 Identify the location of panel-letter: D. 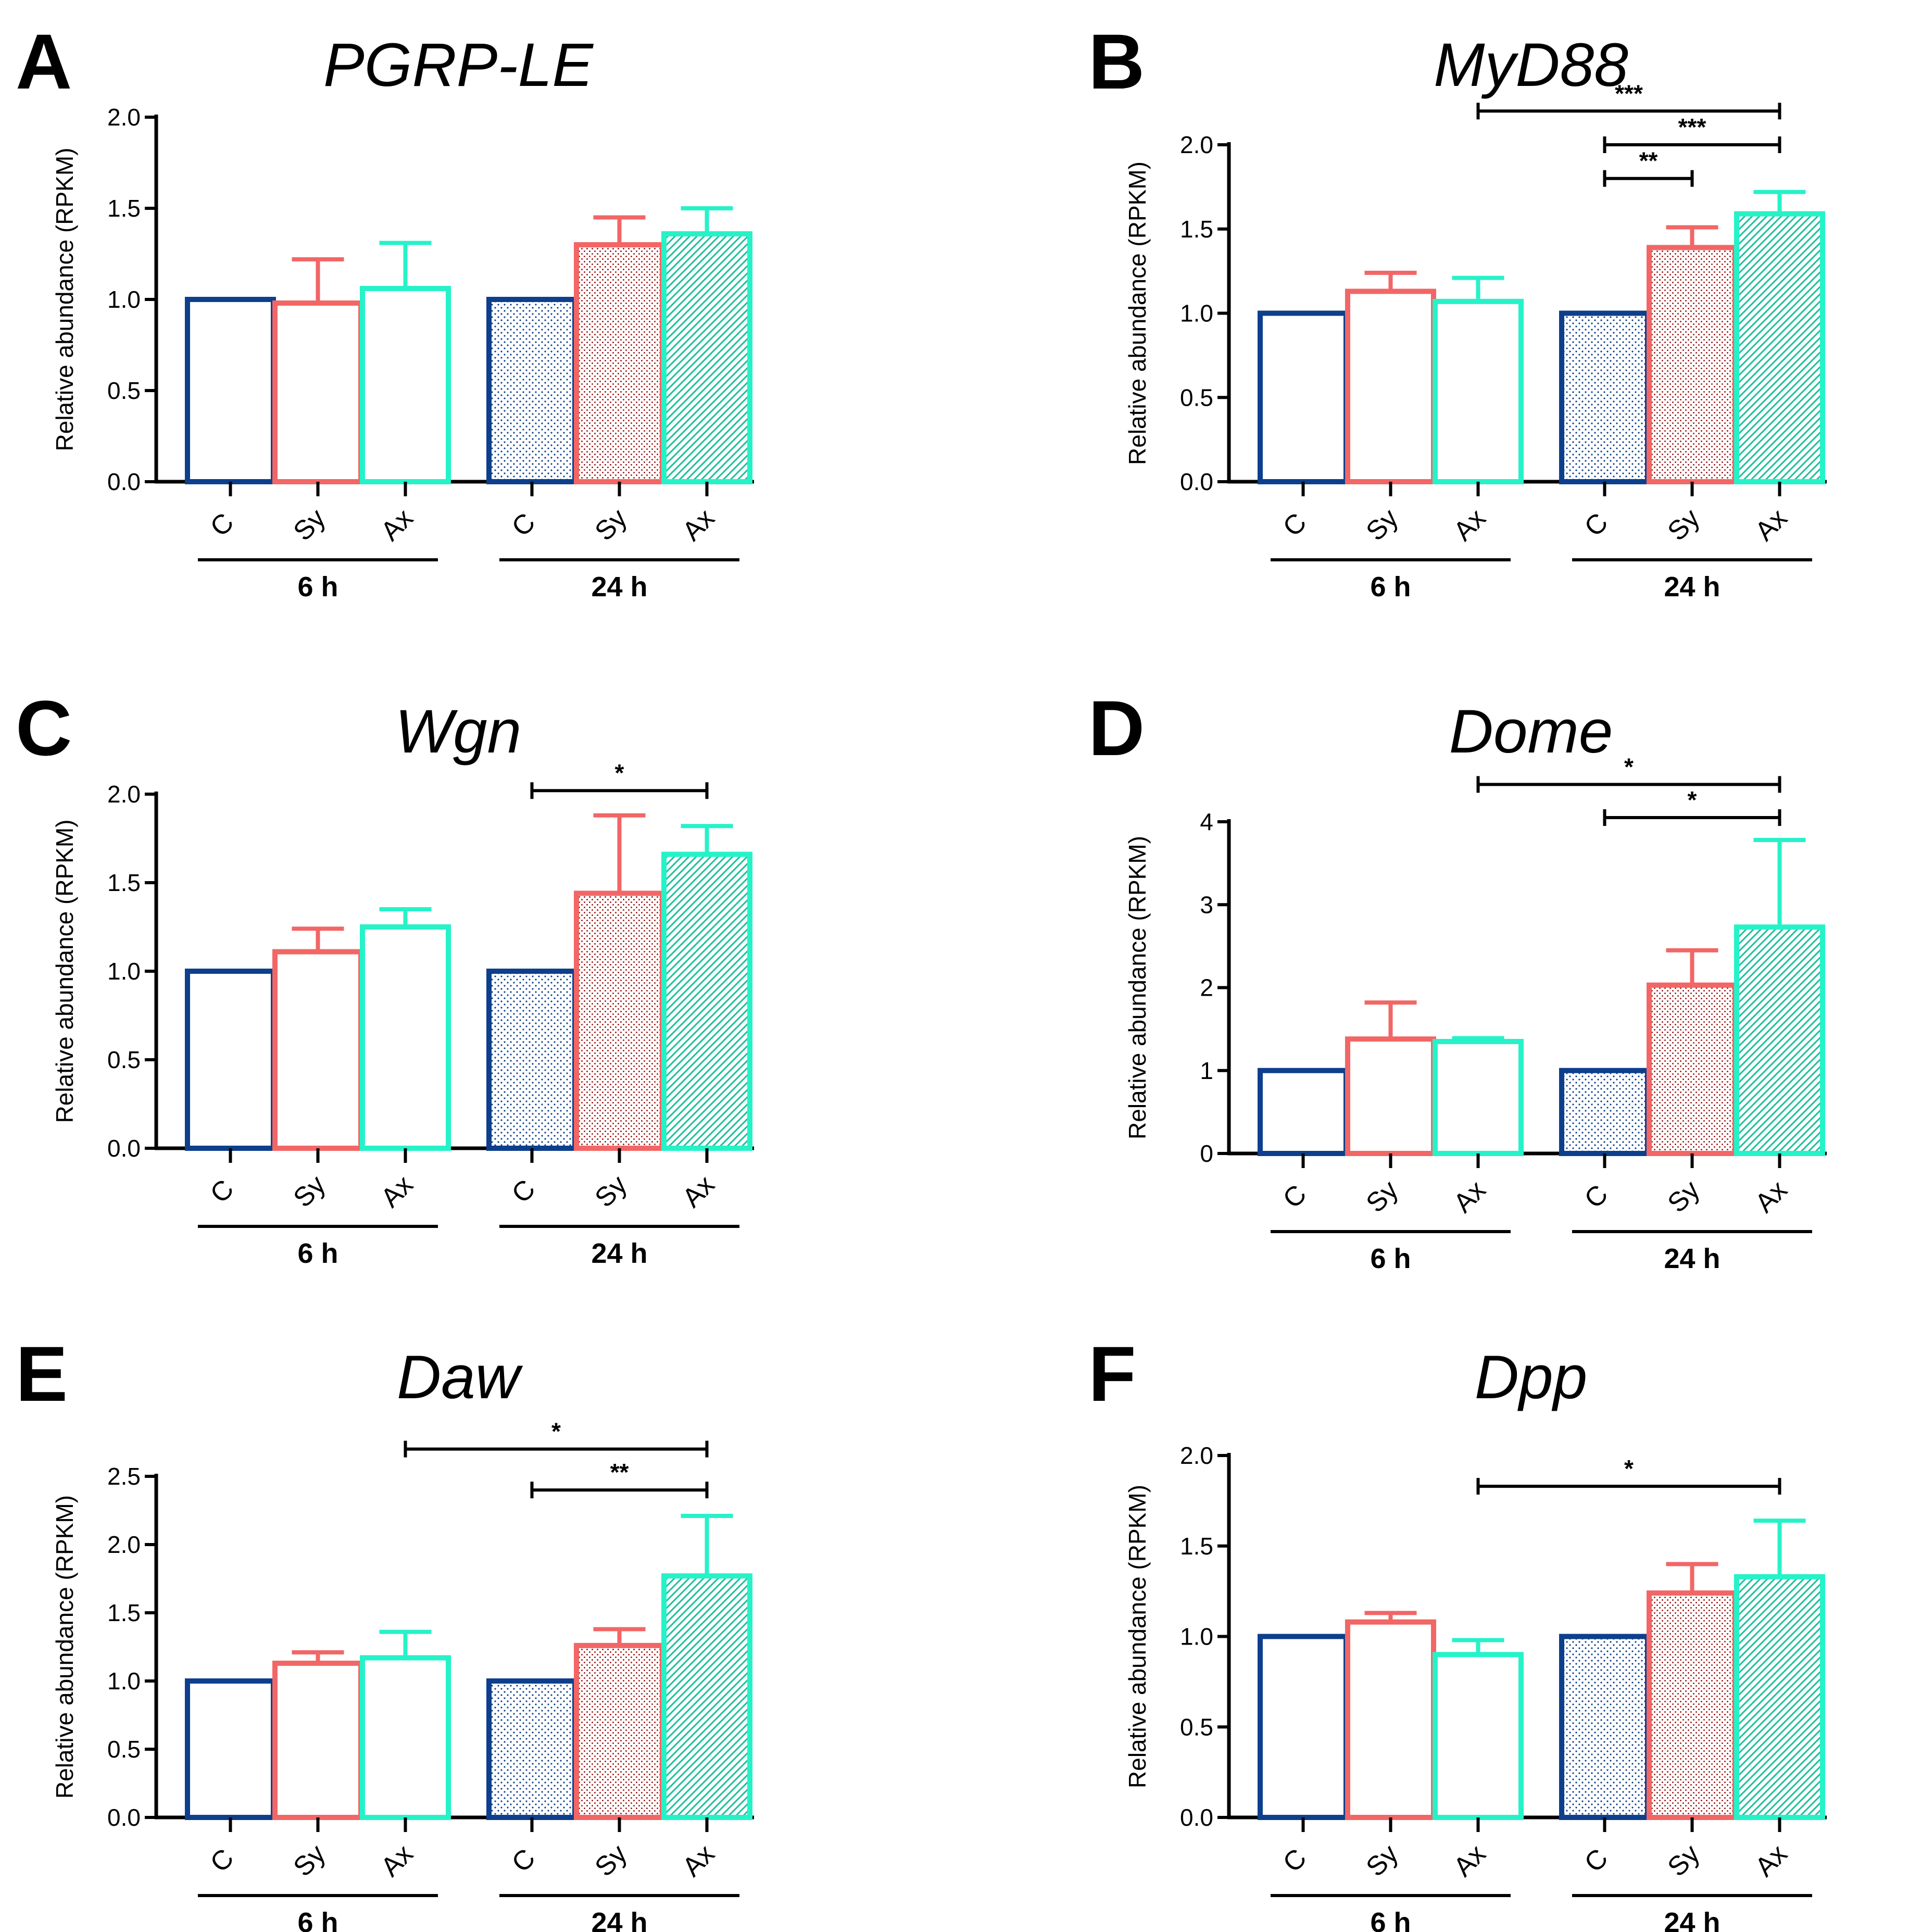
(1116, 728).